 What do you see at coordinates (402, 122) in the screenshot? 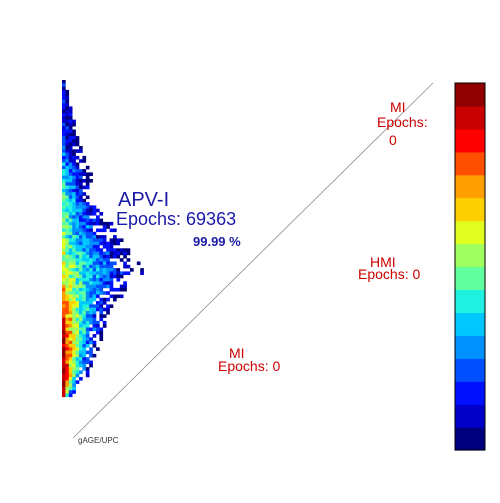
I see `mi-top-epochs-label: Epochs:` at bounding box center [402, 122].